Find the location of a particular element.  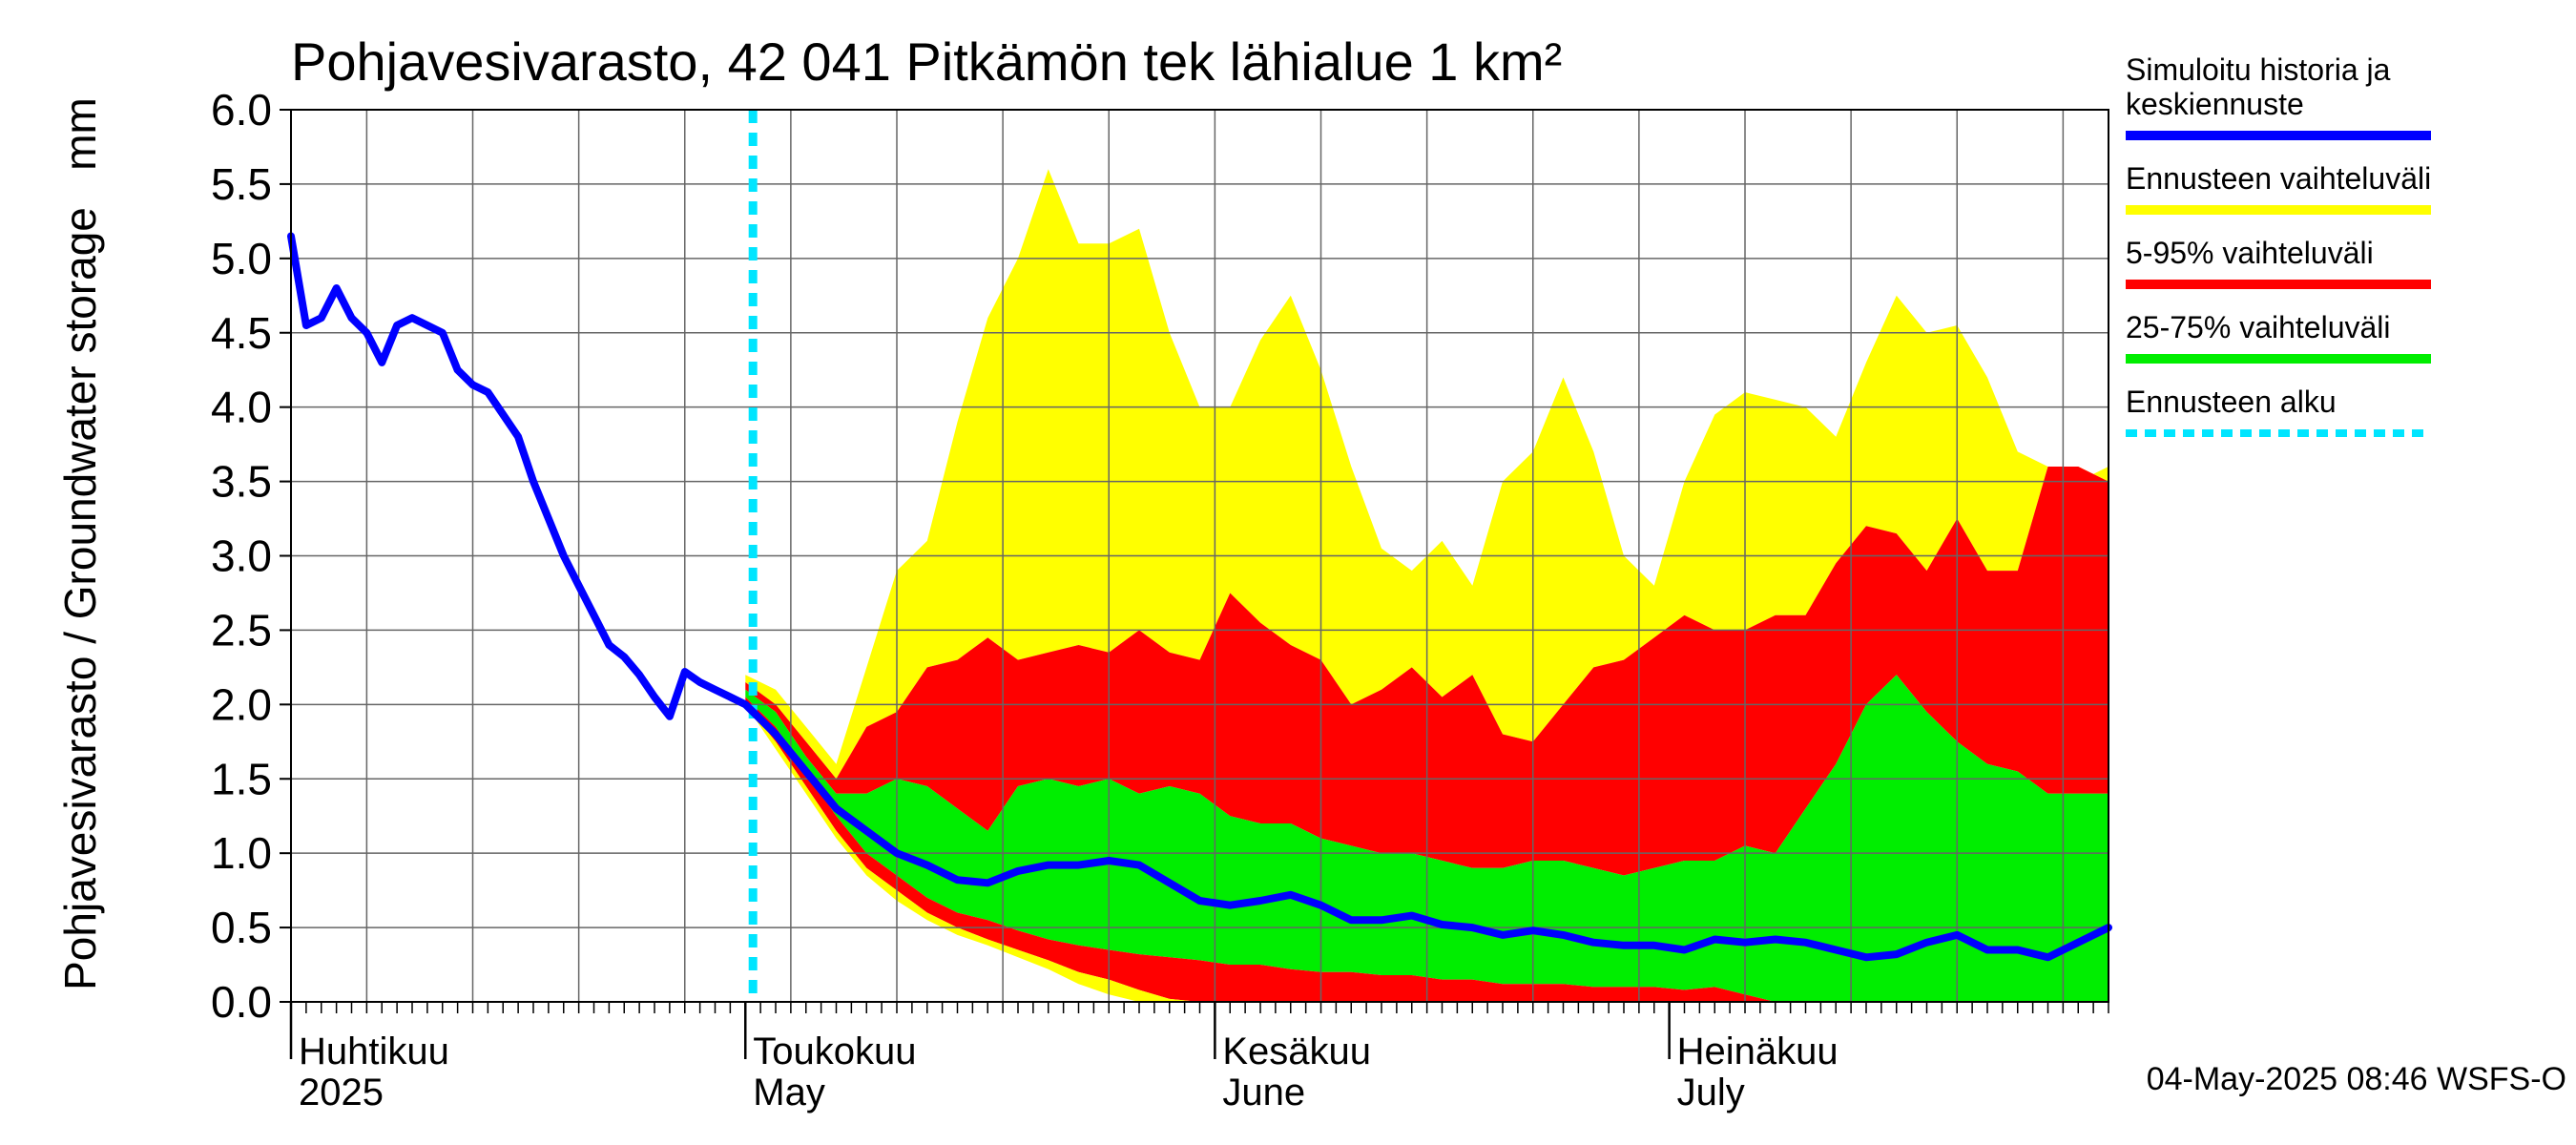

y-tick-label: 3.0 is located at coordinates (241, 556).